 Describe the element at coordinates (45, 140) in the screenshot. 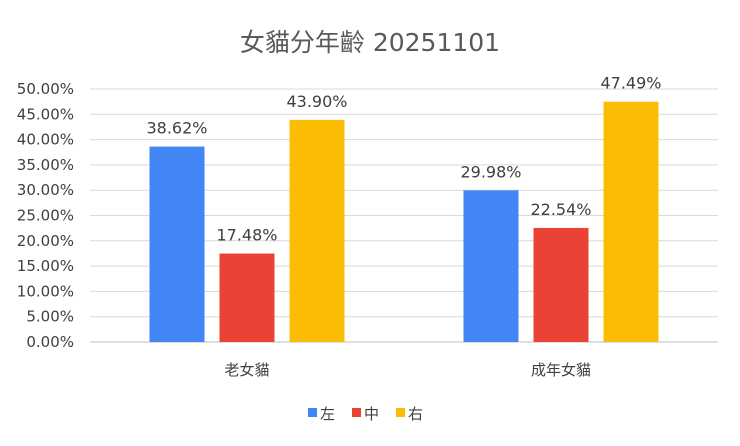

I see `y-tick-label: 40.00%` at that location.